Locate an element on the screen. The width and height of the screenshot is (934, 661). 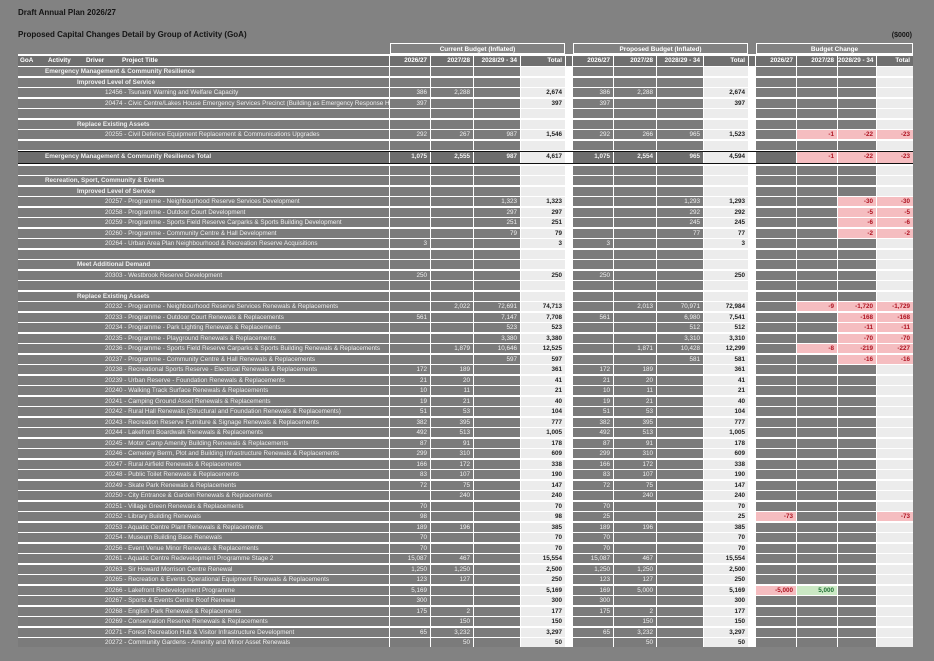
table-row: Improved Level of Service is located at coordinates (465, 191).